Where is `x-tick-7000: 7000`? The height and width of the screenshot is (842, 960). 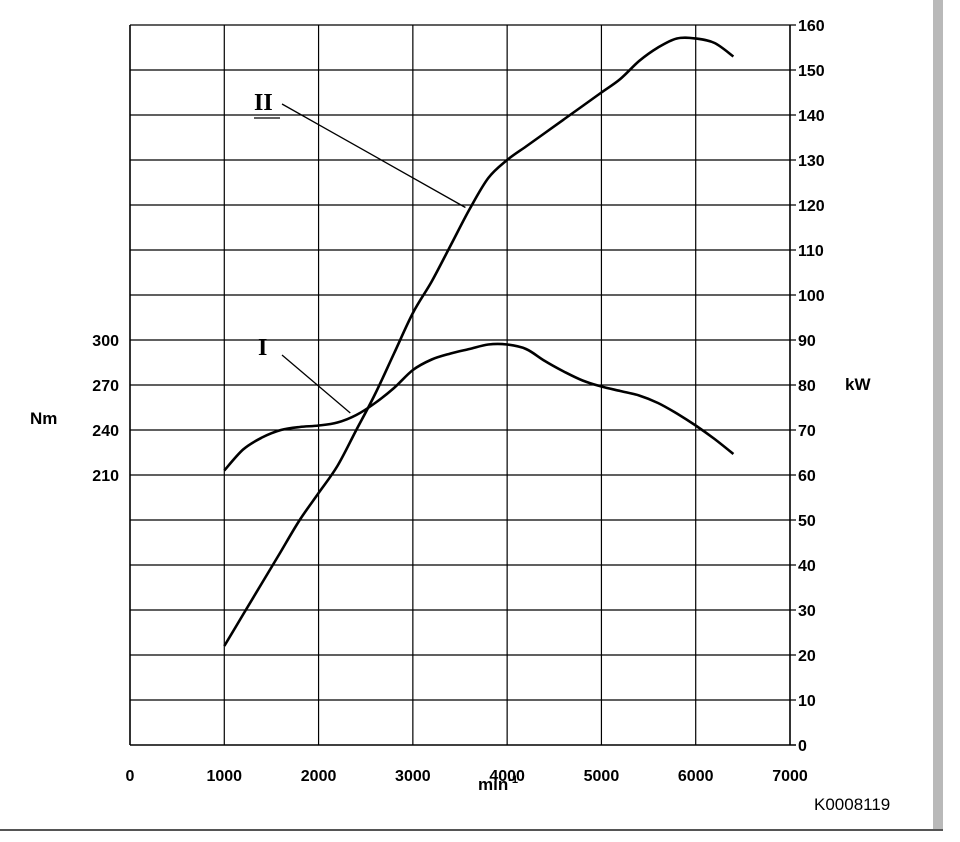
x-tick-7000: 7000 is located at coordinates (790, 776).